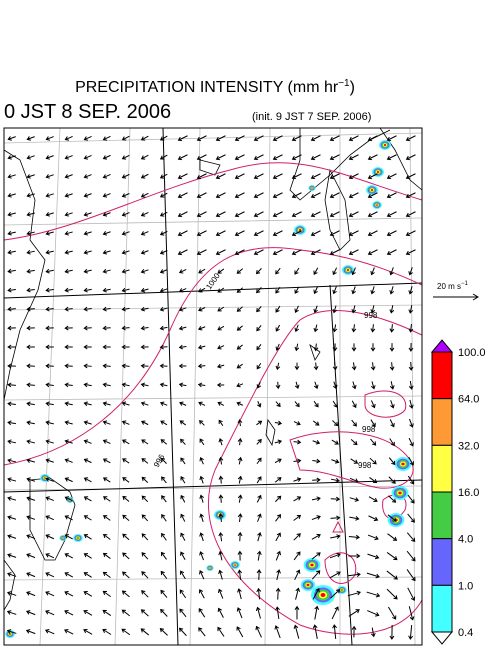 The width and height of the screenshot is (500, 655). What do you see at coordinates (465, 586) in the screenshot?
I see `colorbar-label: 1.0` at bounding box center [465, 586].